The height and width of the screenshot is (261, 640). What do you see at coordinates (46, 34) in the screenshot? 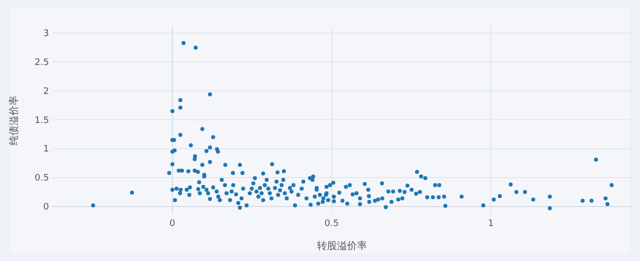
I see `y-tick-label: 3` at bounding box center [46, 34].